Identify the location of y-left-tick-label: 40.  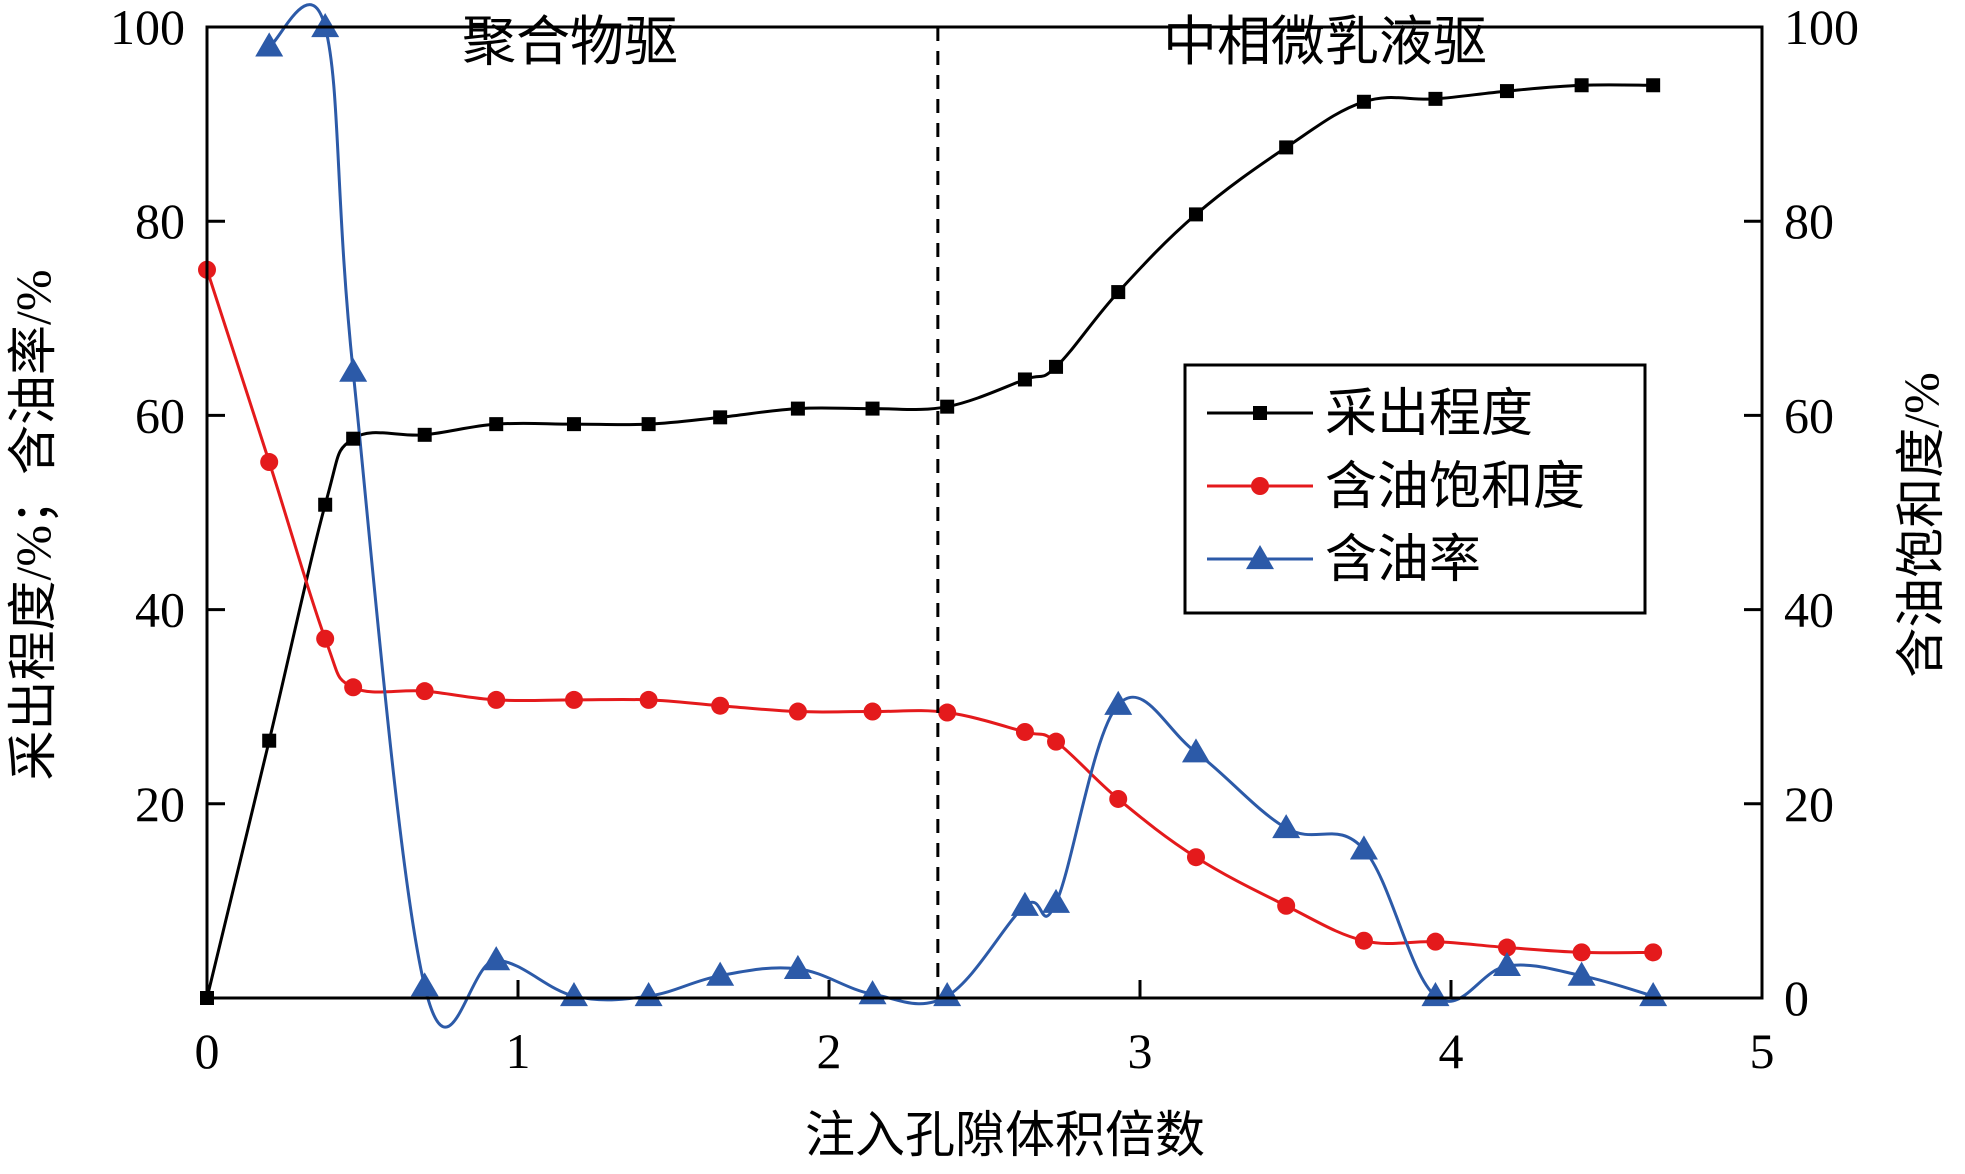
(160, 610).